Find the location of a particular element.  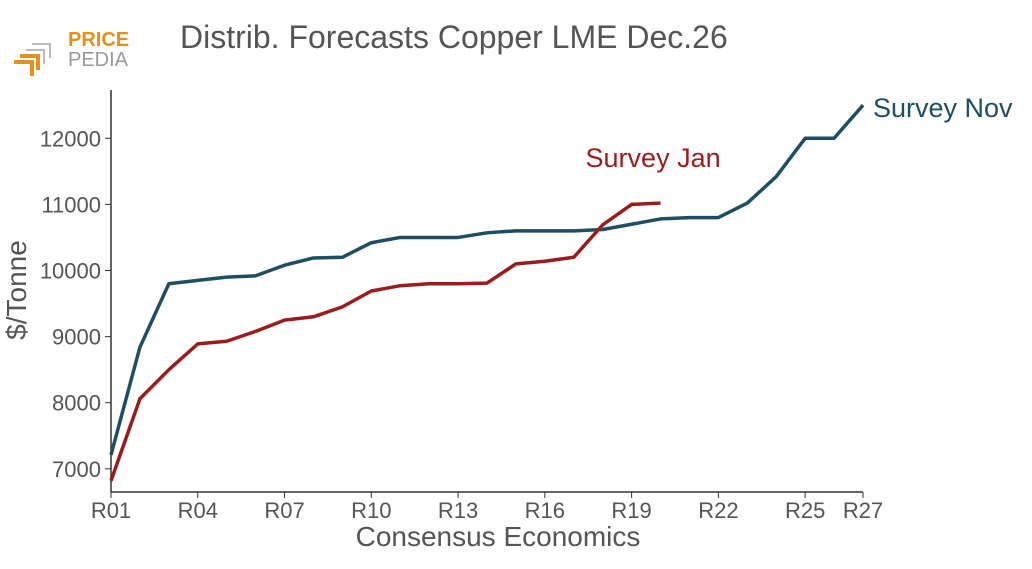

y-axis-label: $/Tonne is located at coordinates (16, 290).